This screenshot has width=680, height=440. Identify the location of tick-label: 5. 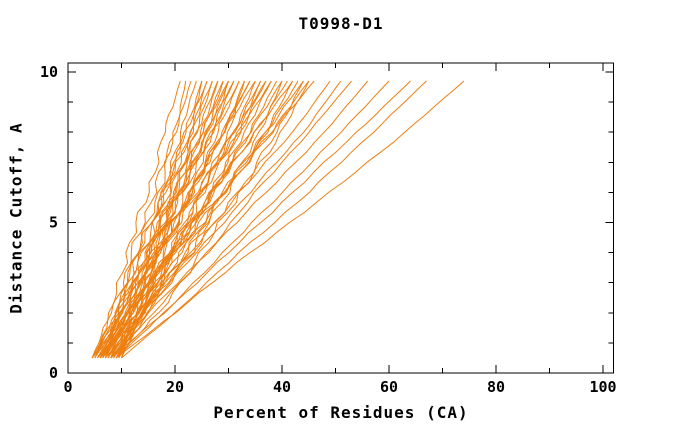
(53, 223).